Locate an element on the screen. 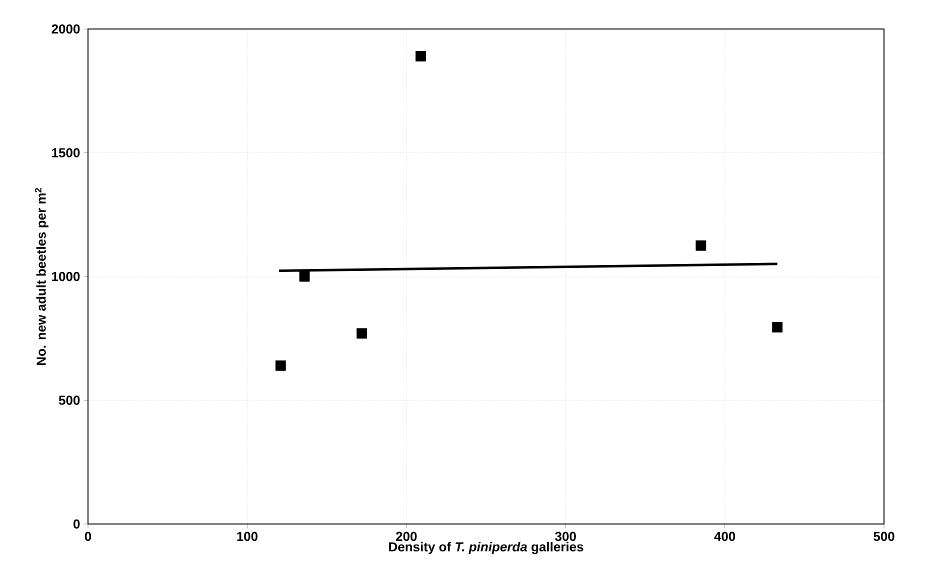 This screenshot has width=936, height=586. y-tick-label: 0 is located at coordinates (76, 524).